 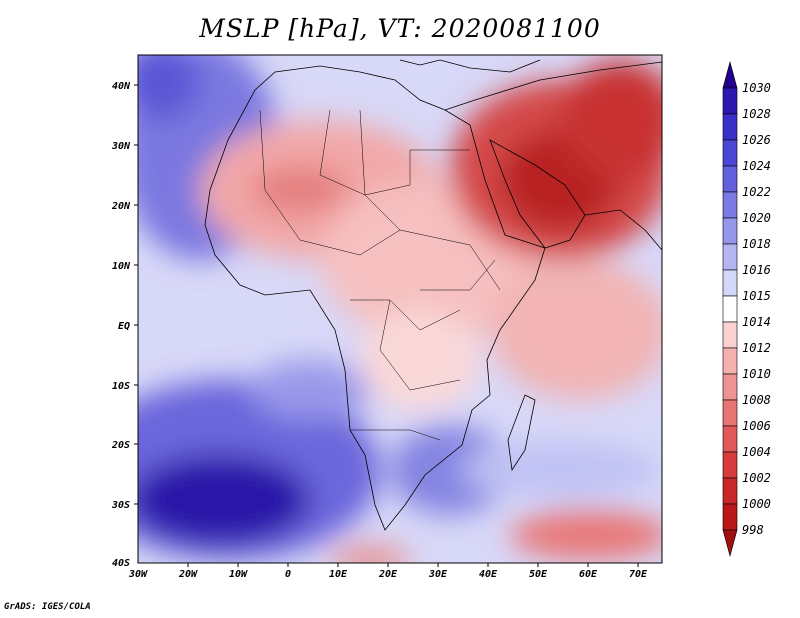 I want to click on colorbar-label: 1030, so click(x=756, y=88).